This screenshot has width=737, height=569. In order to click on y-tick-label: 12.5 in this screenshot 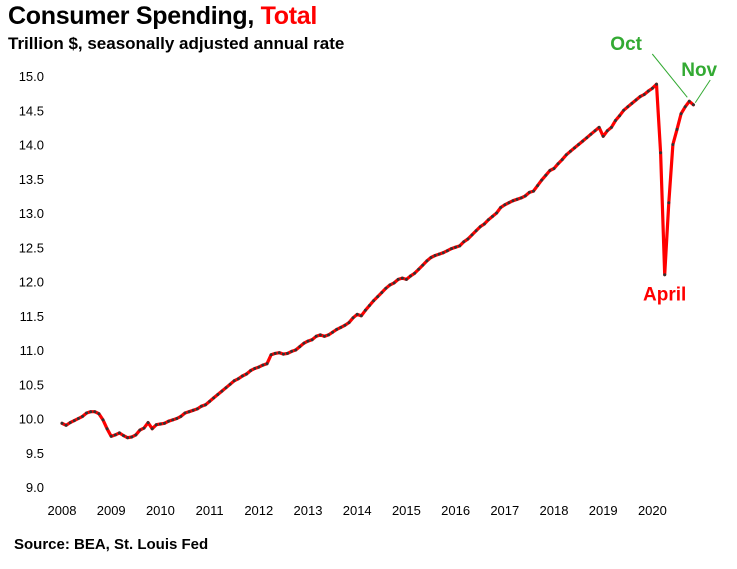, I will do `click(31, 247)`.